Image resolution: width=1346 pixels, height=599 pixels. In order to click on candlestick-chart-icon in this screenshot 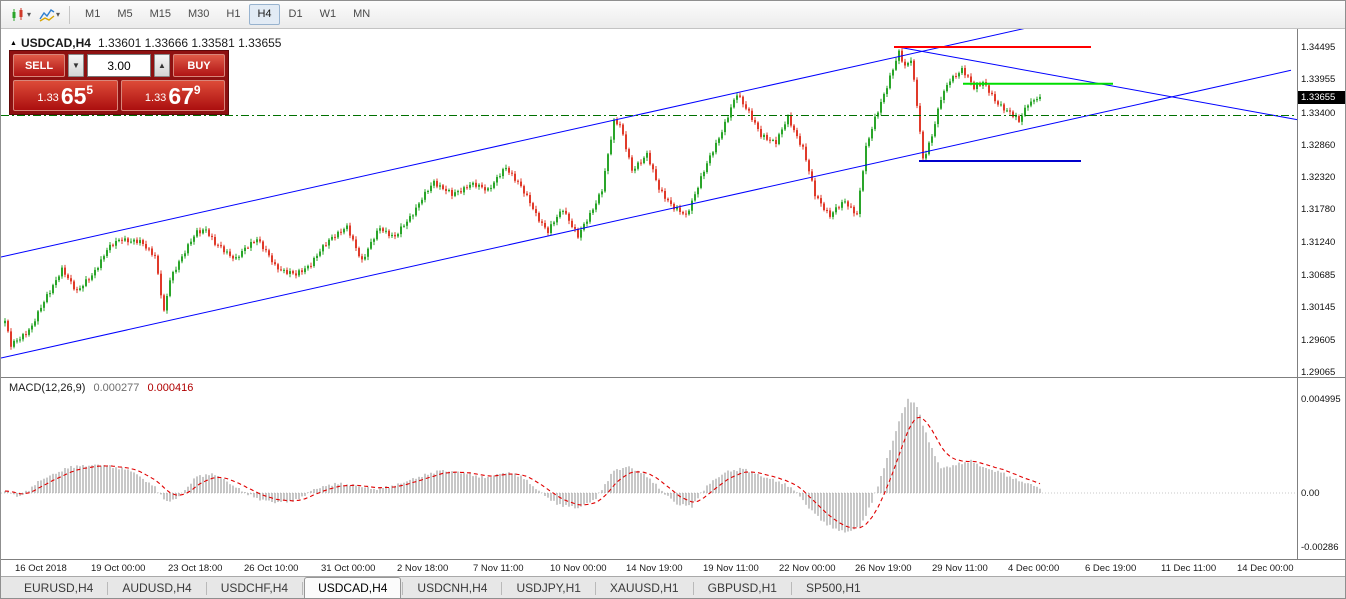, I will do `click(17, 14)`.